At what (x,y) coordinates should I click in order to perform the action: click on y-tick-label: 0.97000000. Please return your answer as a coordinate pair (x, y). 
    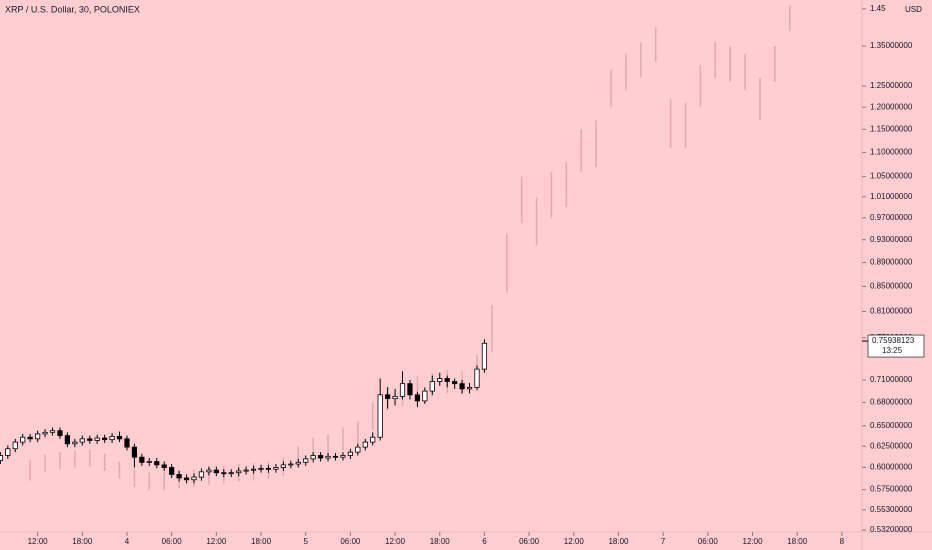
    Looking at the image, I should click on (891, 217).